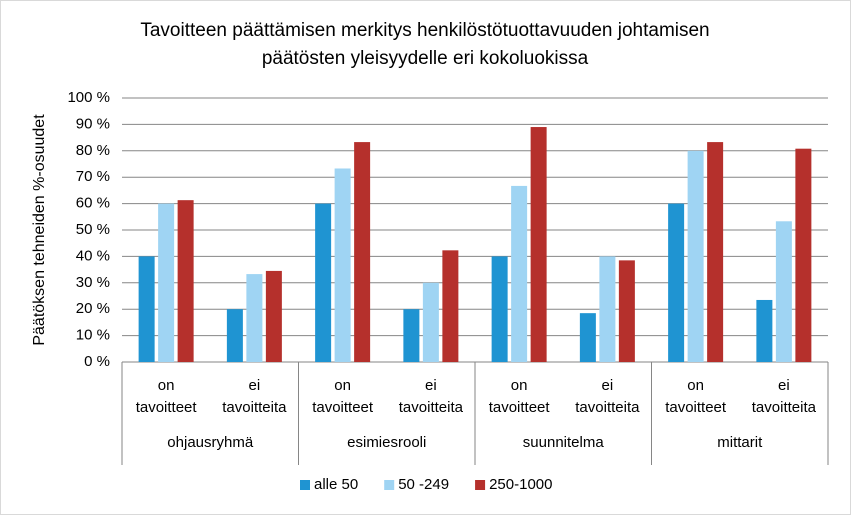 This screenshot has height=520, width=851. I want to click on group-label: mittarit, so click(740, 442).